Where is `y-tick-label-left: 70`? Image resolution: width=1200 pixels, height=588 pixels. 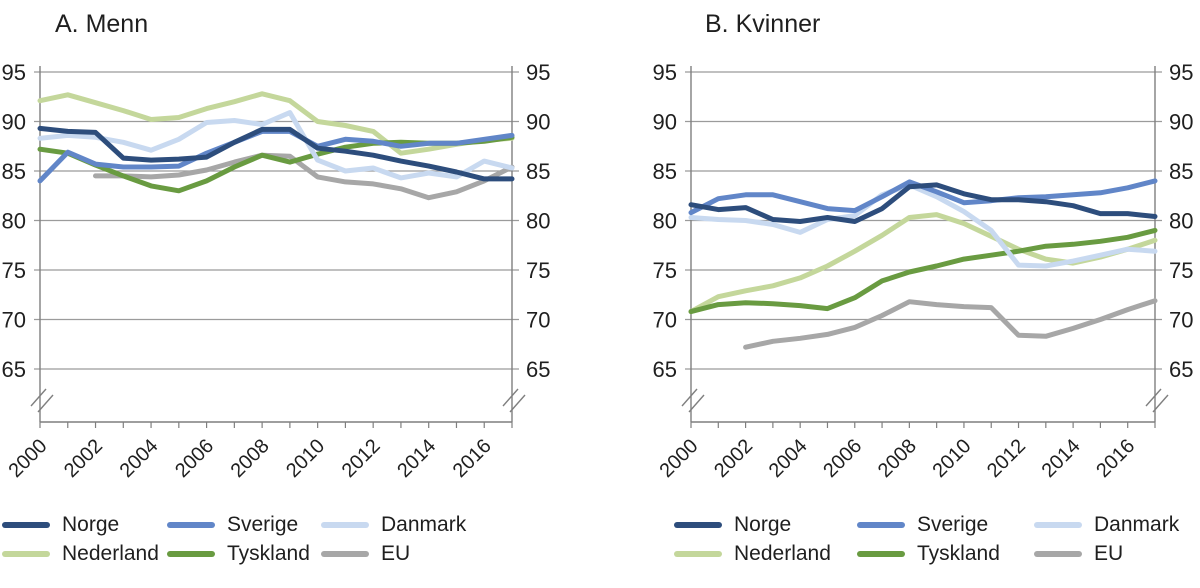
y-tick-label-left: 70 is located at coordinates (665, 320).